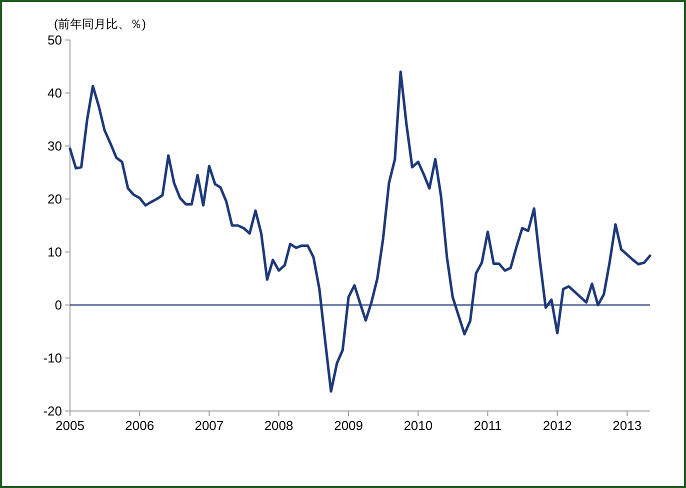  Describe the element at coordinates (209, 425) in the screenshot. I see `x-tick-label: 2007` at that location.